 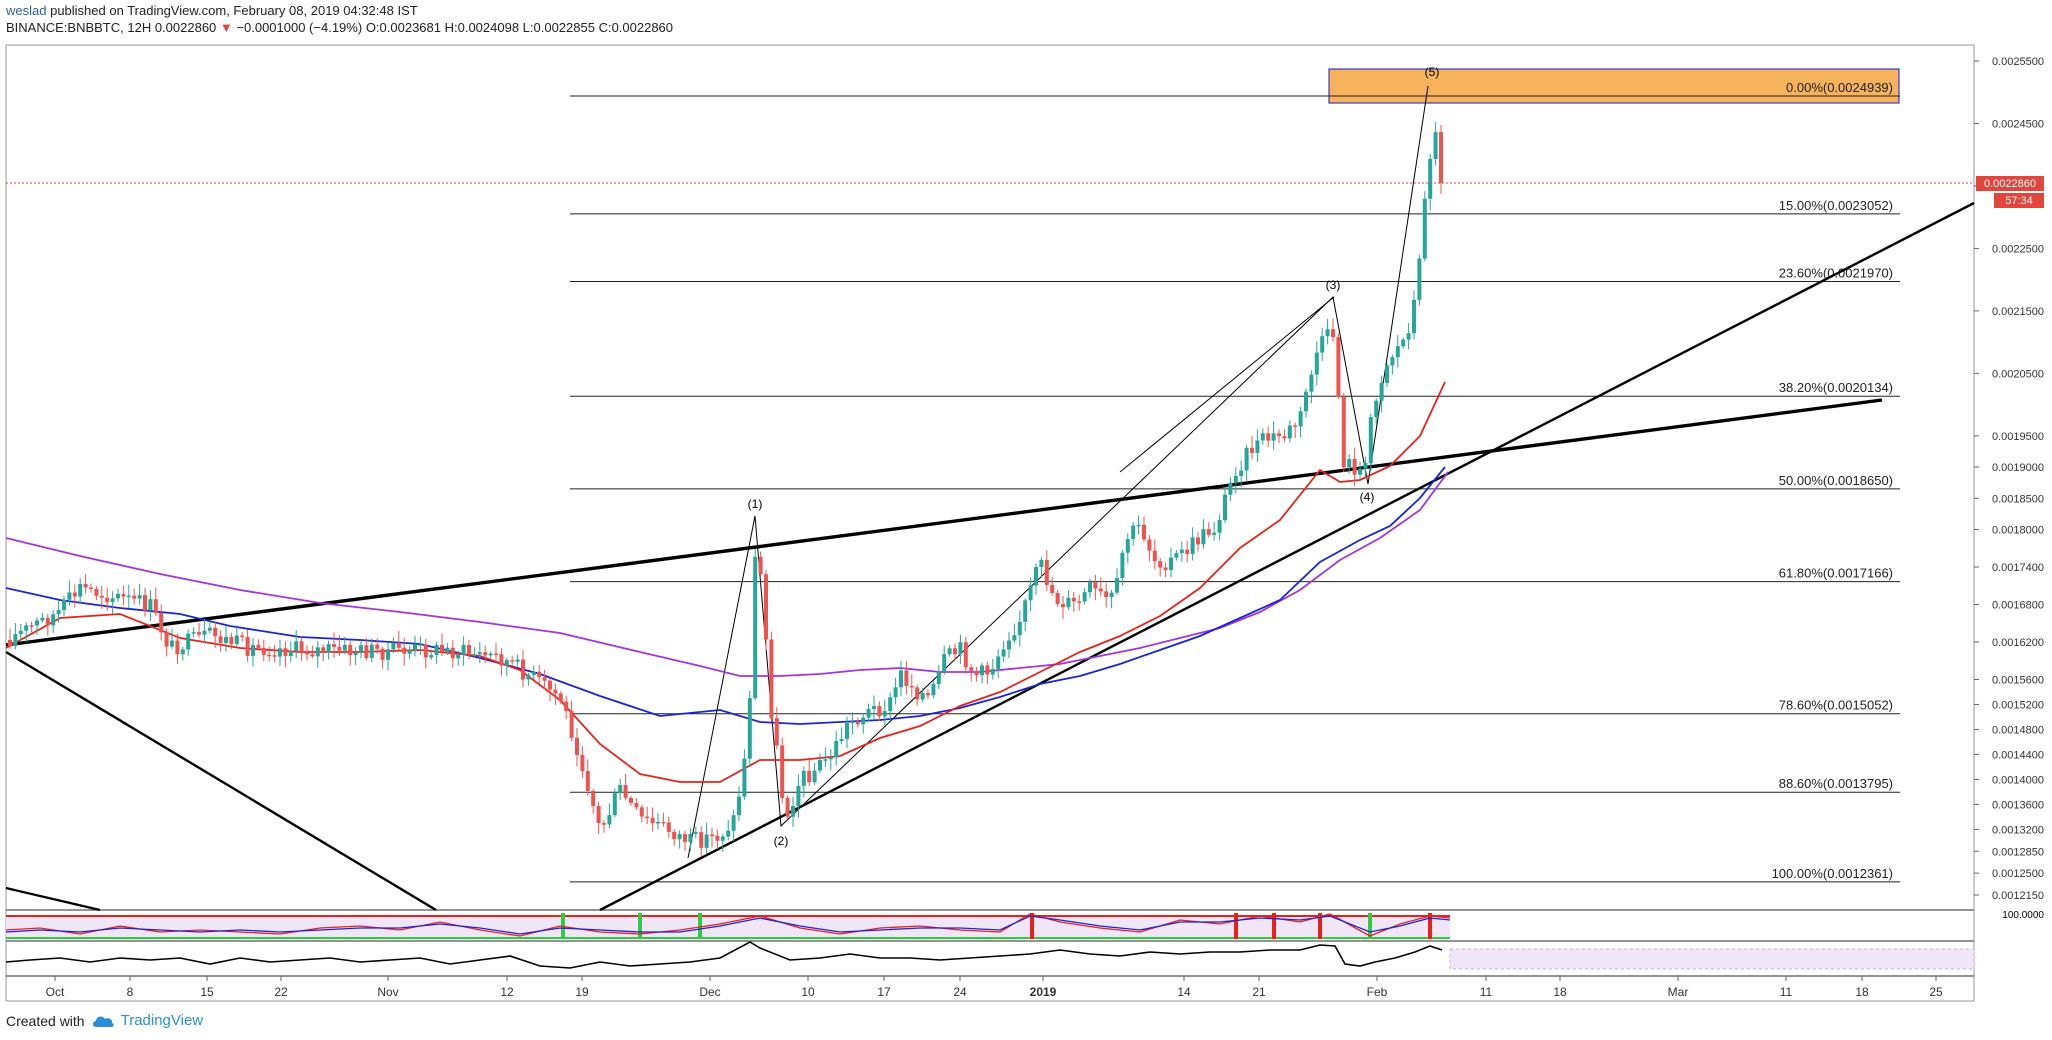 I want to click on x-tick-label: 19, so click(x=582, y=992).